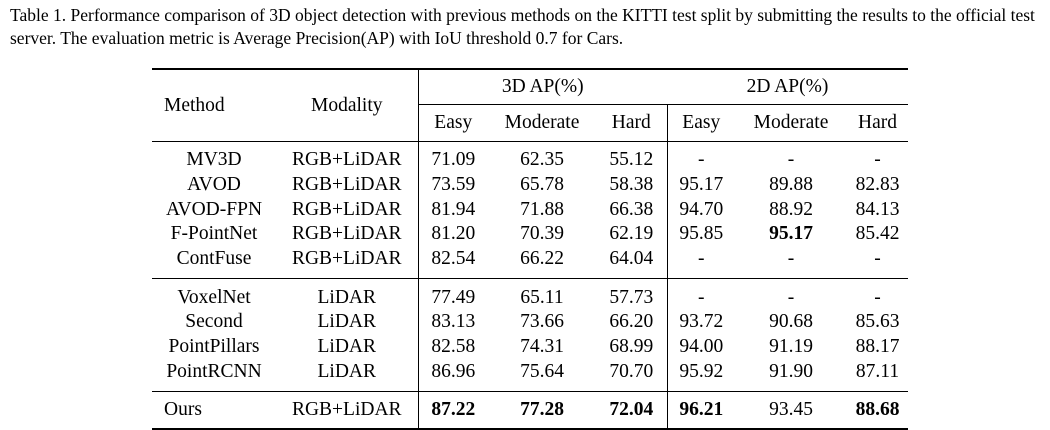 The width and height of the screenshot is (1050, 430). What do you see at coordinates (452, 375) in the screenshot?
I see `value-cell: 86.96` at bounding box center [452, 375].